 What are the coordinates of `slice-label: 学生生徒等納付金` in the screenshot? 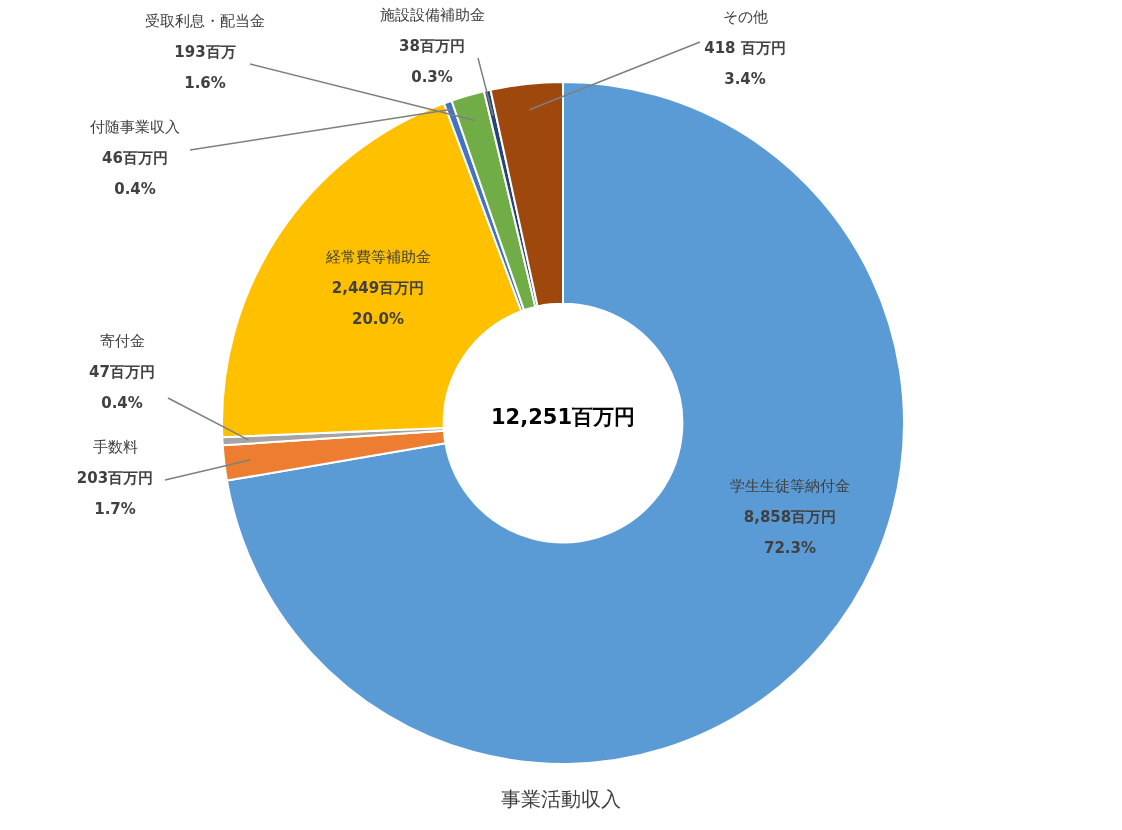 It's located at (790, 485).